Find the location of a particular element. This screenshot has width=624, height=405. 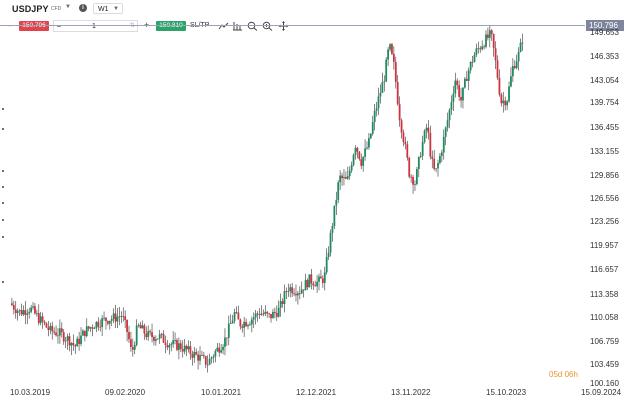

symbol-label: USDJPY is located at coordinates (30, 9).